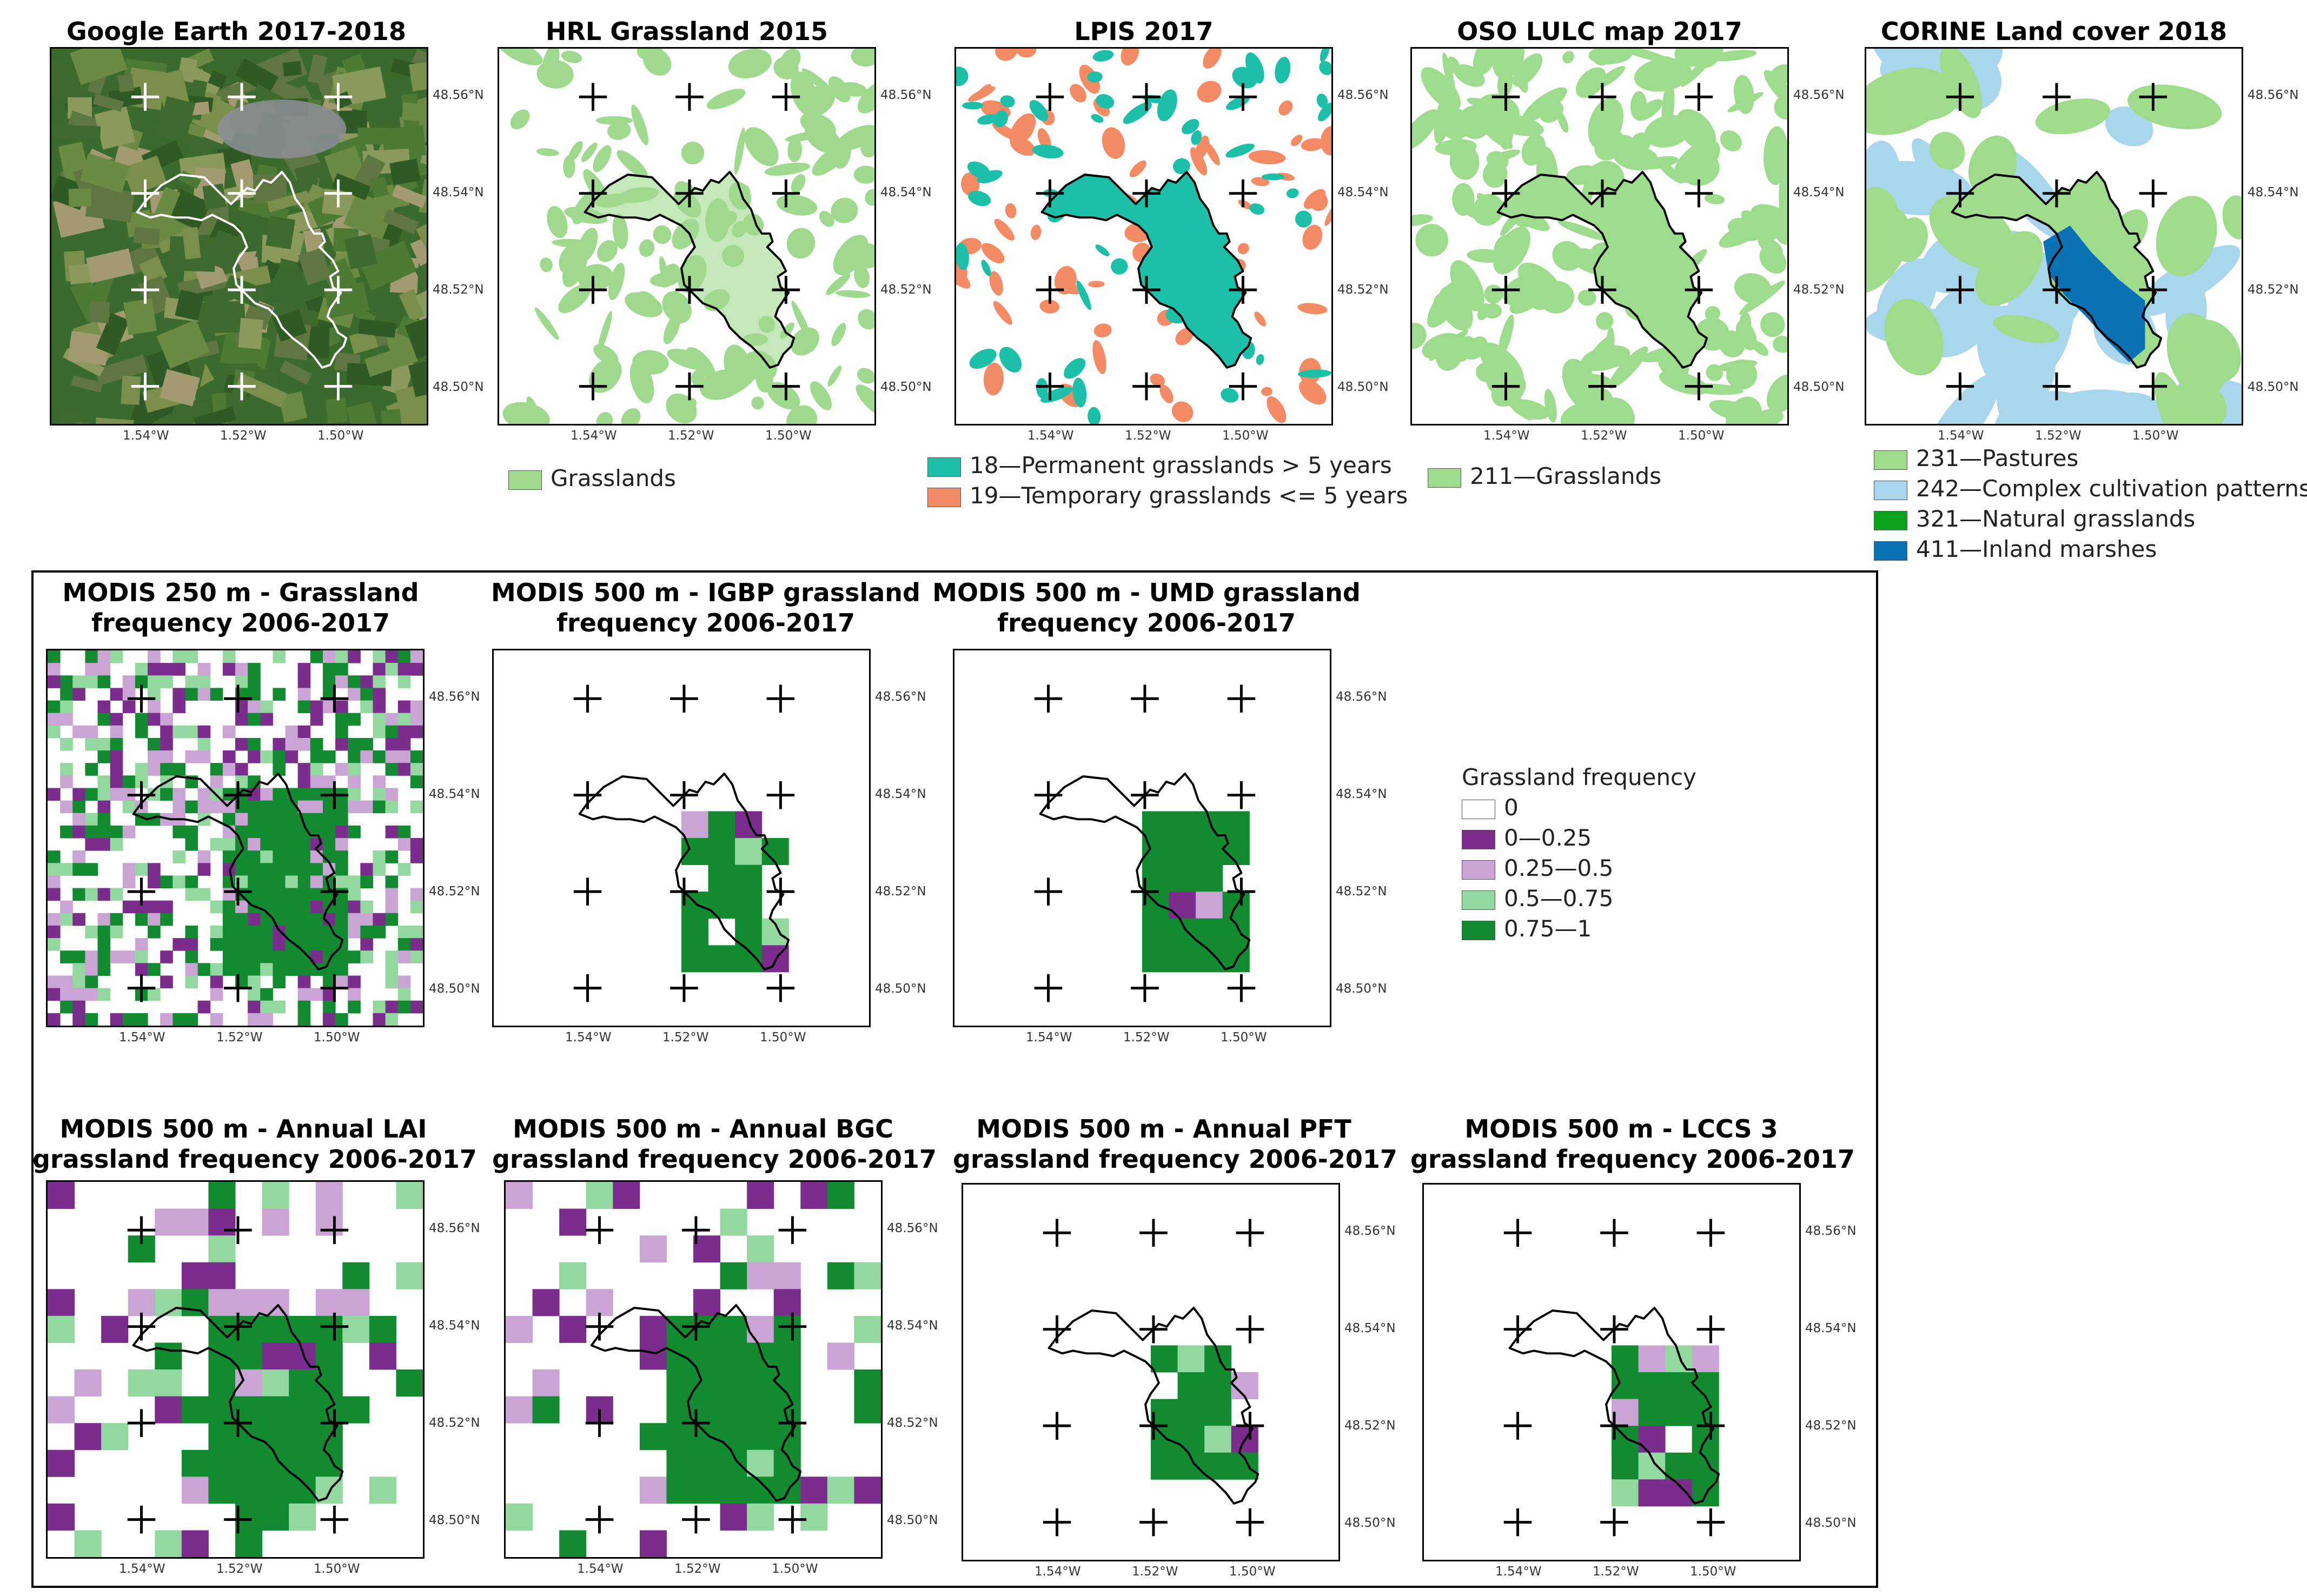  Describe the element at coordinates (1148, 436) in the screenshot. I see `lon-tick-label: 1.52°W` at that location.